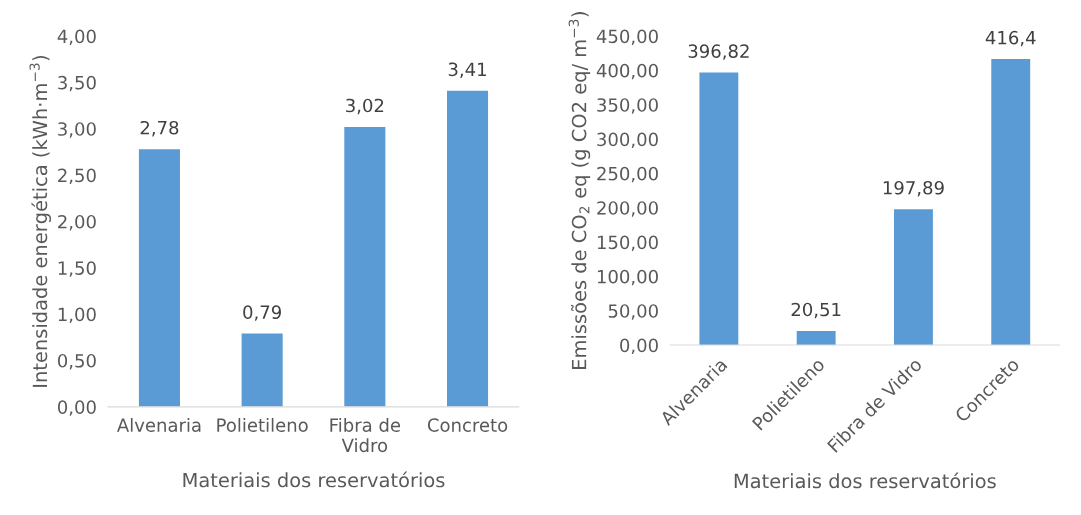 The width and height of the screenshot is (1081, 515). I want to click on y-tick-label: 0,50, so click(76, 361).